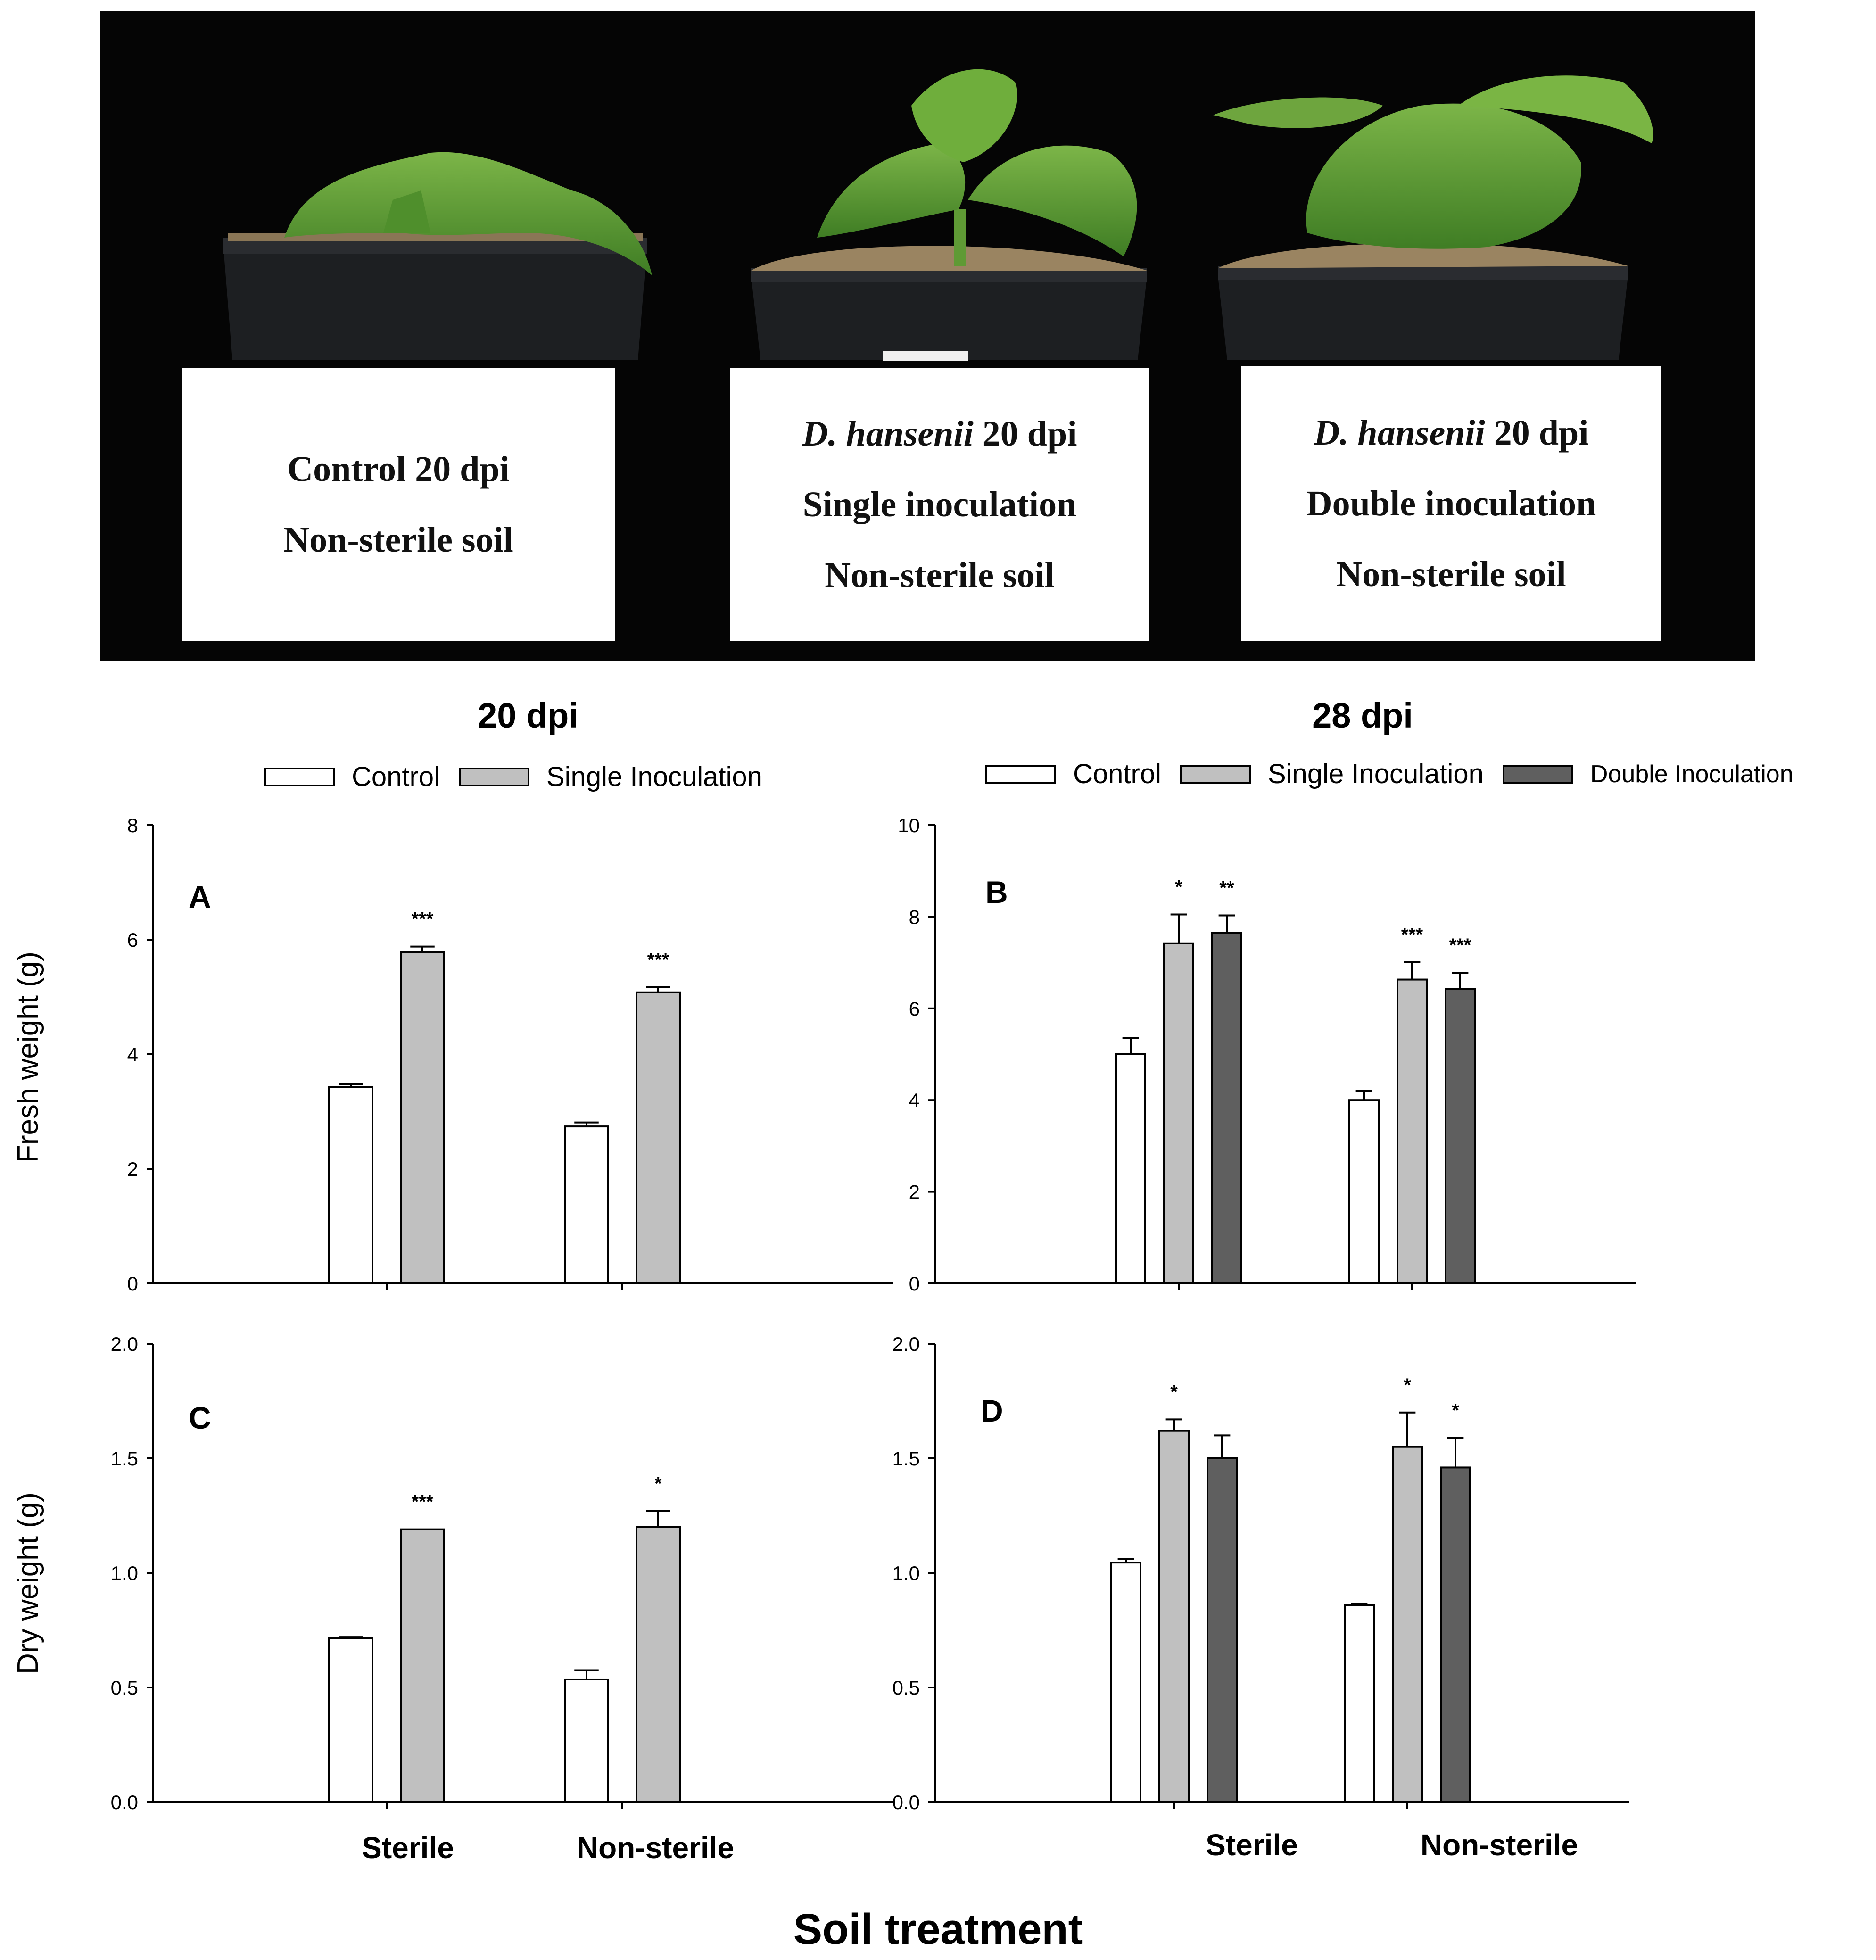  Describe the element at coordinates (909, 825) in the screenshot. I see `y-tick-label: 10` at that location.